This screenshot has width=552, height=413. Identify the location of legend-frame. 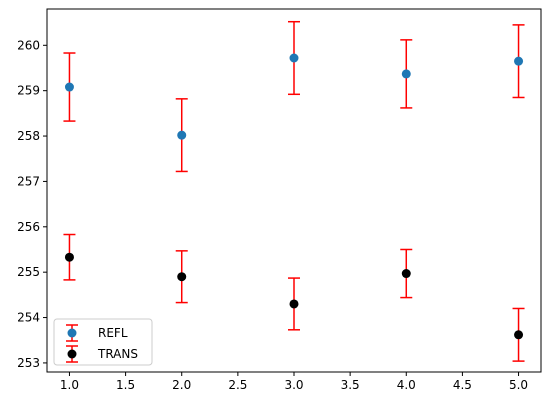
(103, 342).